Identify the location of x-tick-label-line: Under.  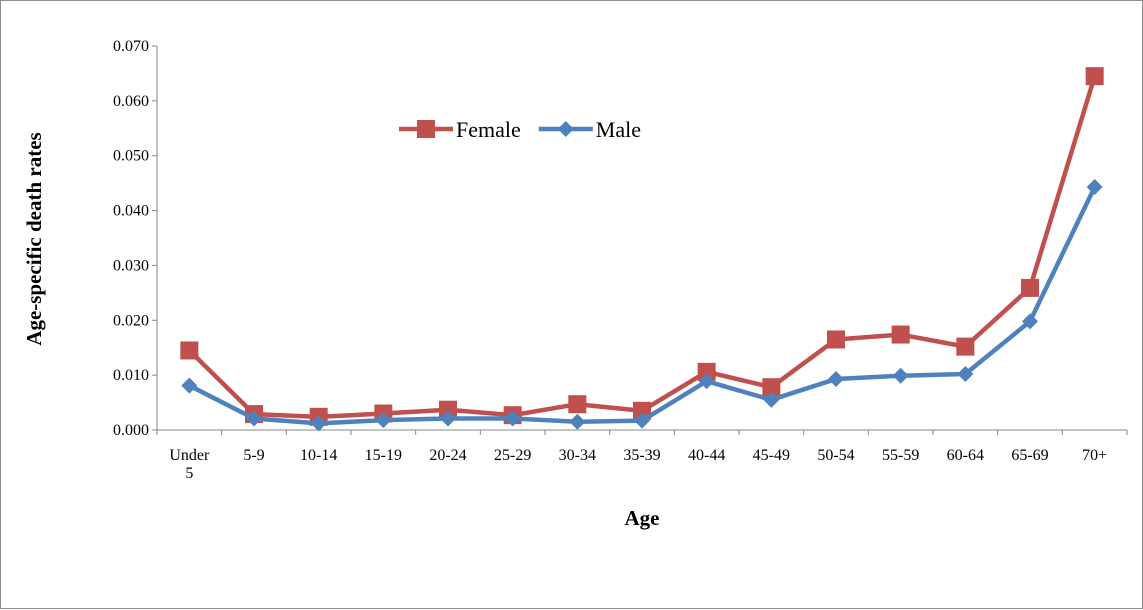
(189, 455).